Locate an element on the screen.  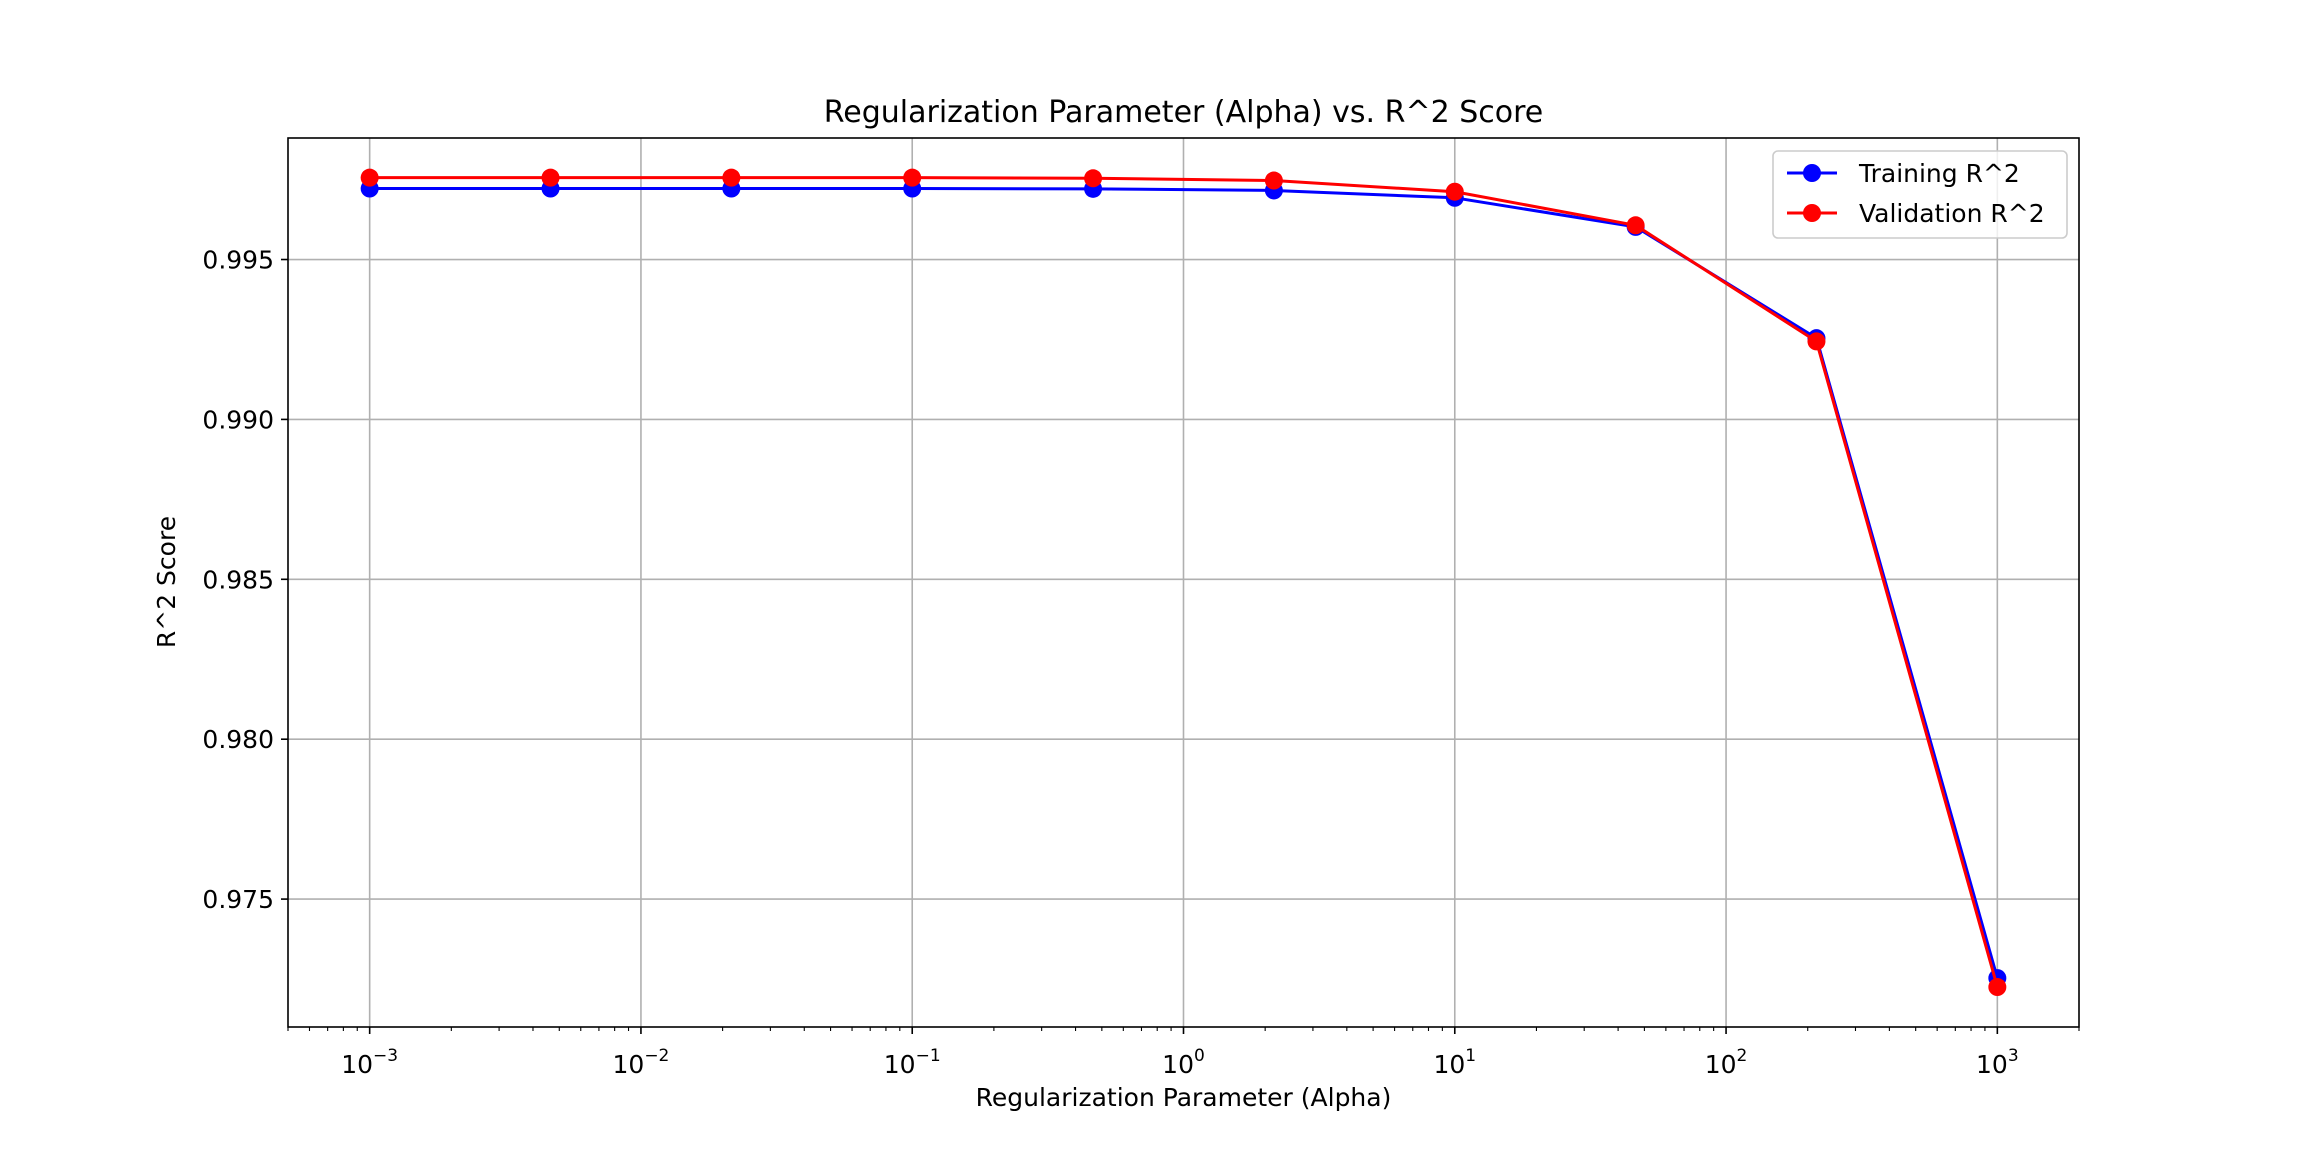
legend: Training R^2 Validation R^2 is located at coordinates (1920, 194).